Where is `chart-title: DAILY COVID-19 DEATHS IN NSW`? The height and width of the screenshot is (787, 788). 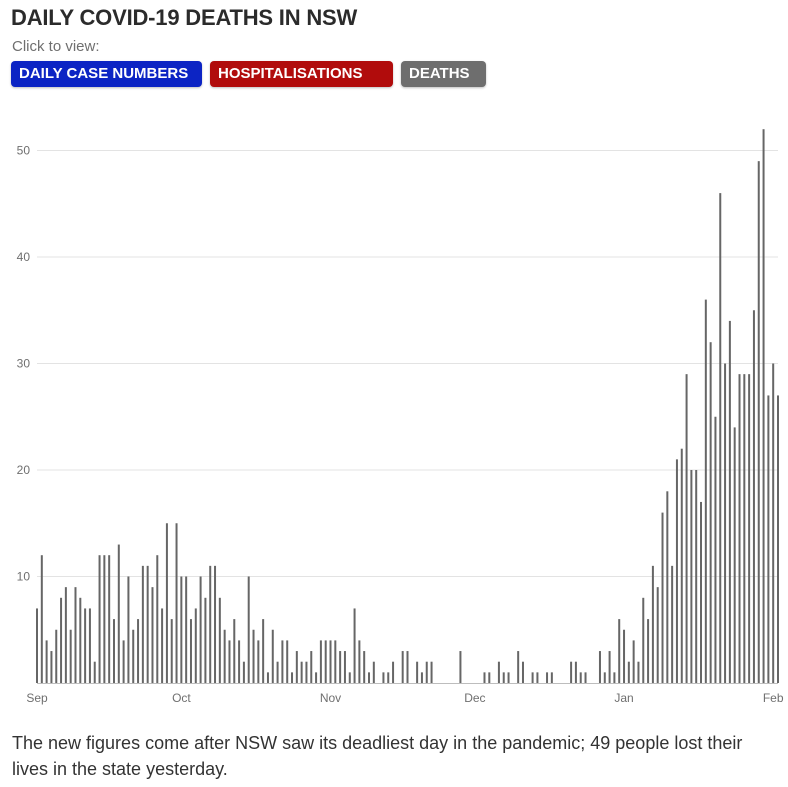
chart-title: DAILY COVID-19 DEATHS IN NSW is located at coordinates (184, 17).